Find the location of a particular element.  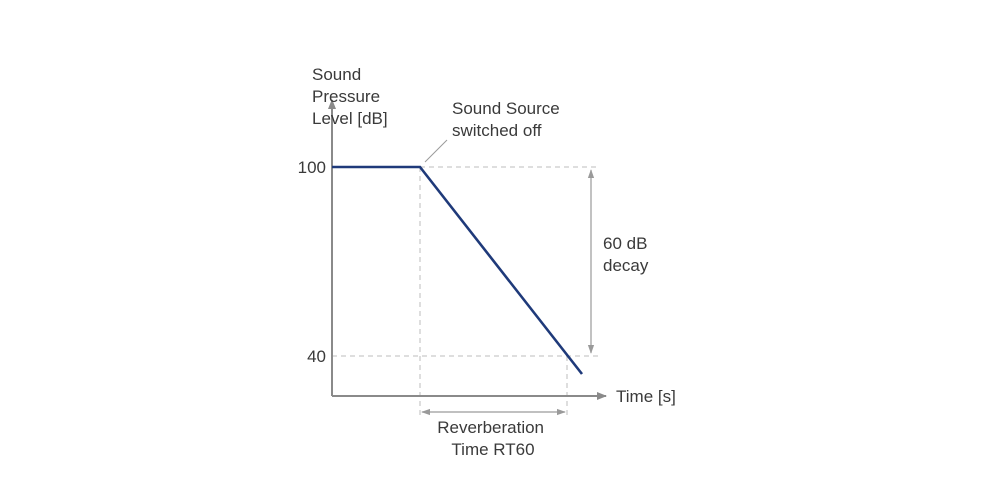

source-off-line-1: Sound Source is located at coordinates (506, 108).